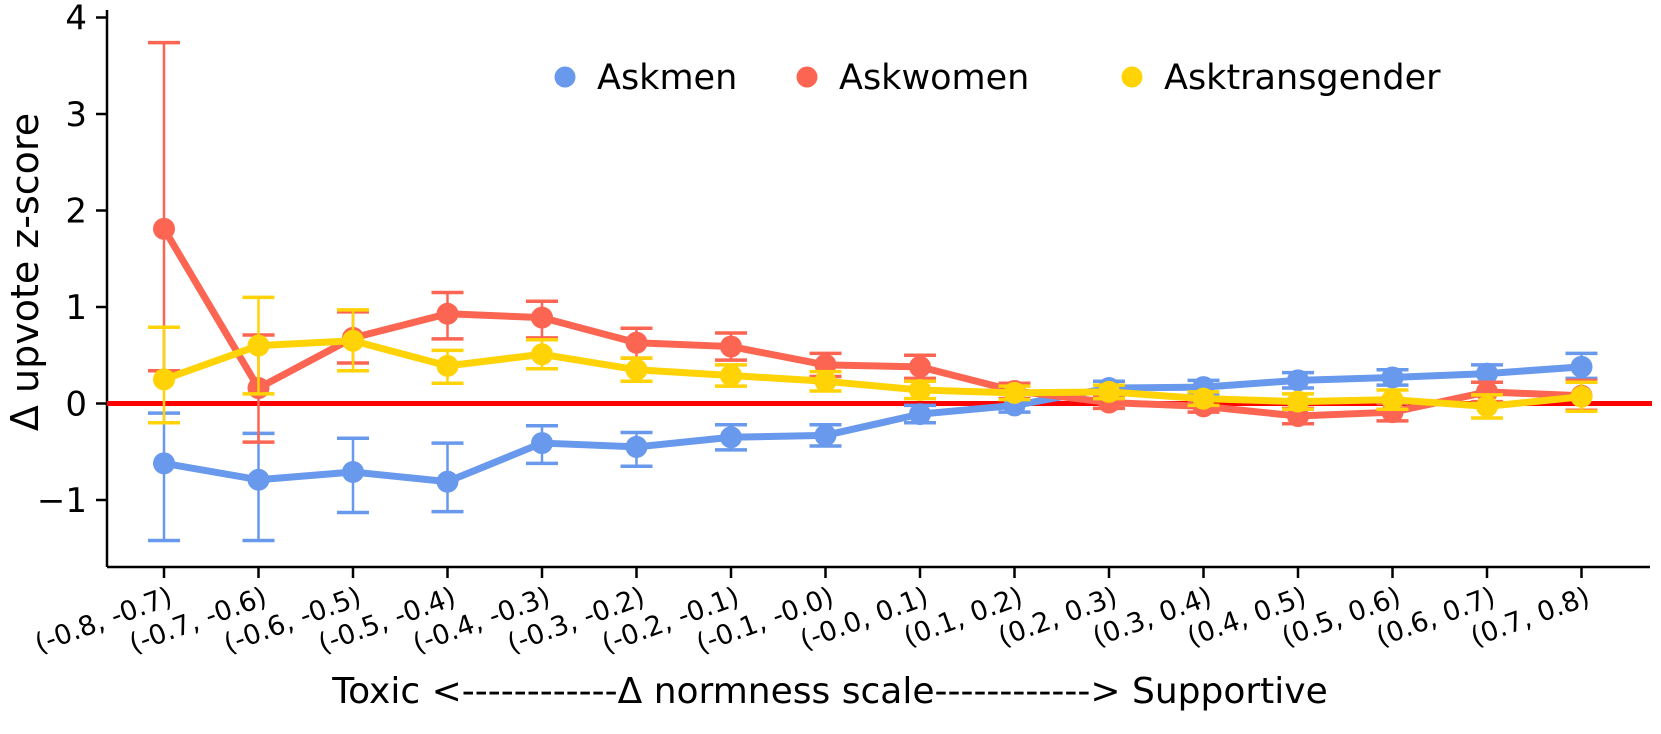  I want to click on legend-label: Askmen, so click(667, 78).